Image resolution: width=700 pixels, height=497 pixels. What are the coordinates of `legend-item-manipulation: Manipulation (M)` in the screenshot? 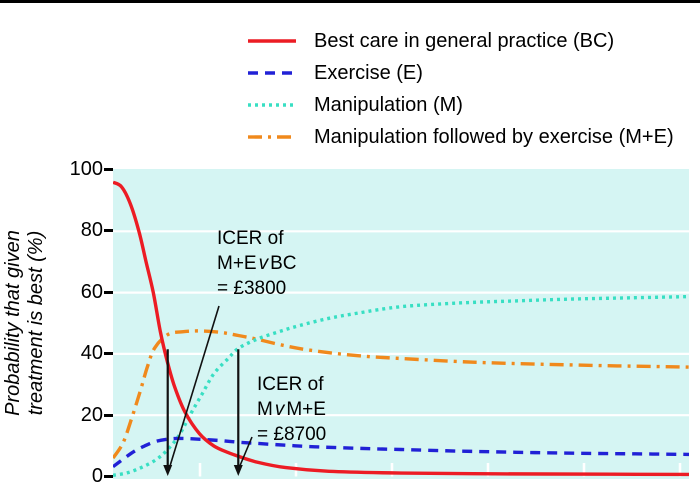 It's located at (354, 105).